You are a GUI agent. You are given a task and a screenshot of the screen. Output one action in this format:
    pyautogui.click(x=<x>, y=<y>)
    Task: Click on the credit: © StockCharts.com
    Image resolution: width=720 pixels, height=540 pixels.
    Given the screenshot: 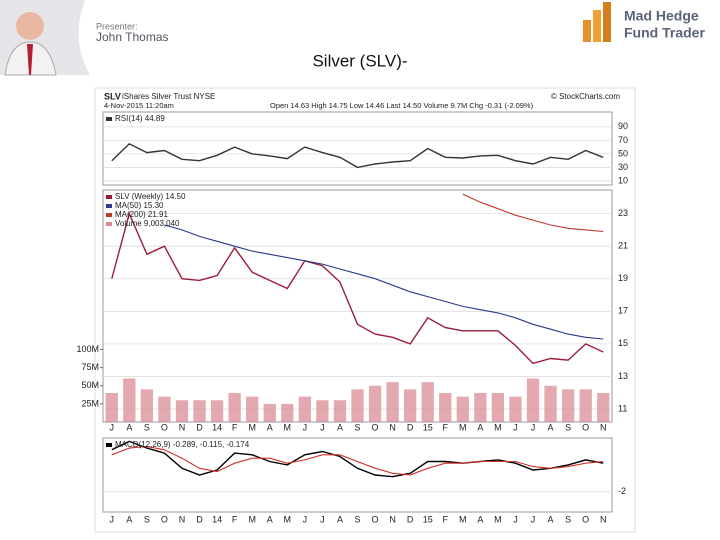 What is the action you would take?
    pyautogui.click(x=585, y=96)
    